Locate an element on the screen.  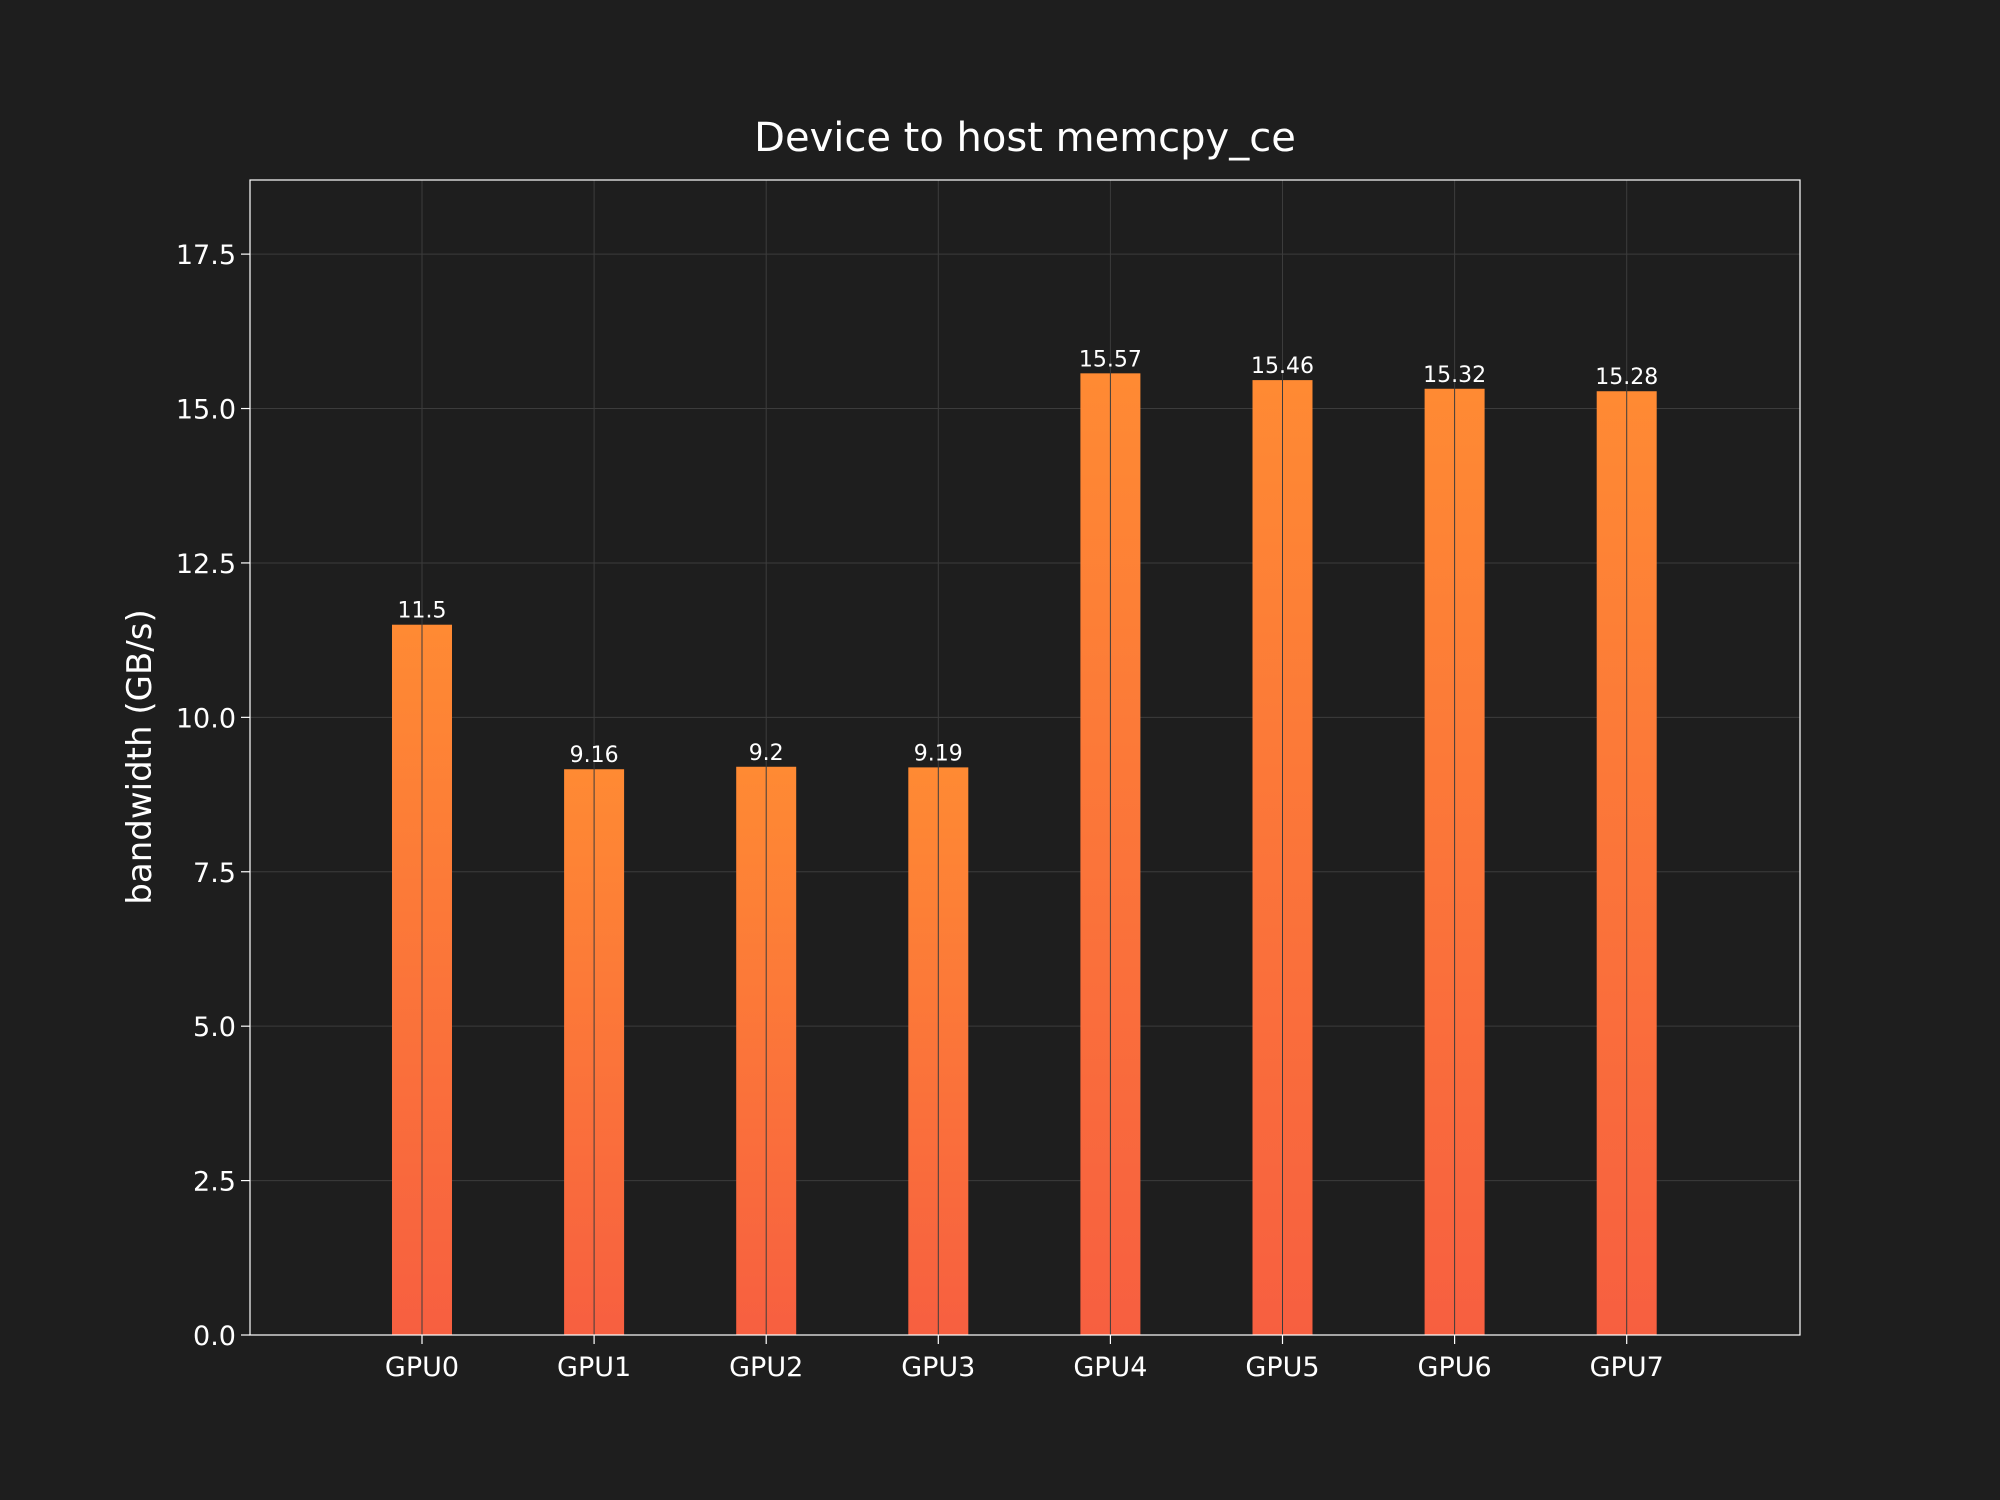
data-label: 15.57 is located at coordinates (1110, 359).